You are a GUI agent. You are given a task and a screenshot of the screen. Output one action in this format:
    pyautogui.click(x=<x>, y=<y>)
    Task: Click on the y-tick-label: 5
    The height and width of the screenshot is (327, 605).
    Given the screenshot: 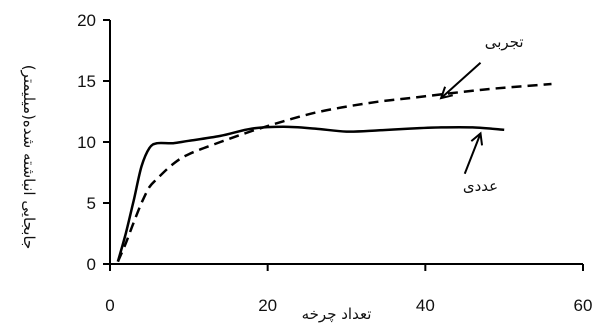 What is the action you would take?
    pyautogui.click(x=91, y=203)
    